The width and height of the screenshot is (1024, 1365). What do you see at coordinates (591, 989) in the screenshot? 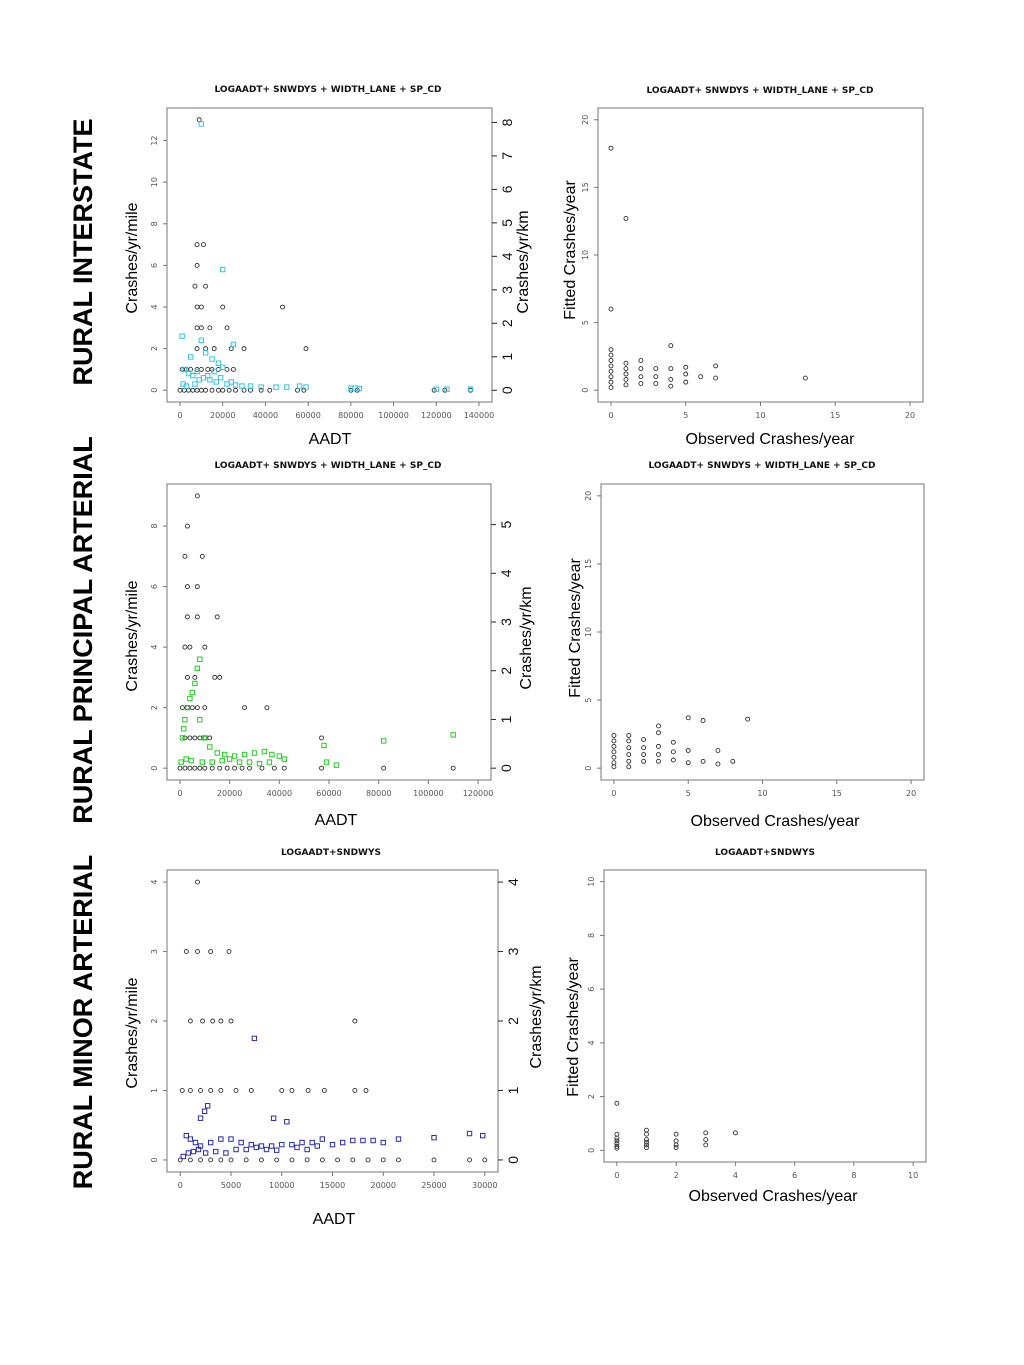
I see `y-tick-label: 6` at bounding box center [591, 989].